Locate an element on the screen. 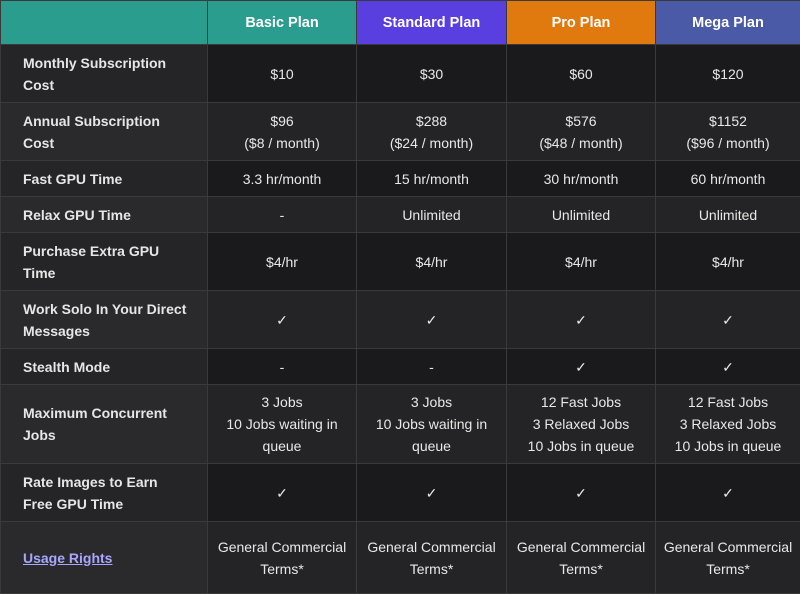 The height and width of the screenshot is (594, 800). table-row: Stealth Mode--✓✓ is located at coordinates (400, 367).